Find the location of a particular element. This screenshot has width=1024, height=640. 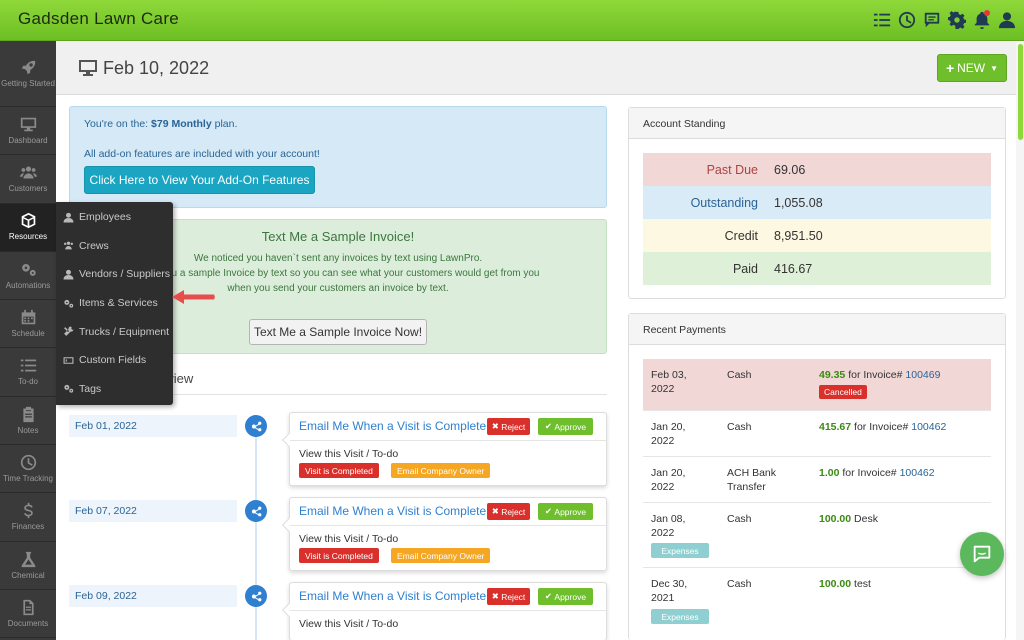

status-badge: Visit is Completed is located at coordinates (339, 470).